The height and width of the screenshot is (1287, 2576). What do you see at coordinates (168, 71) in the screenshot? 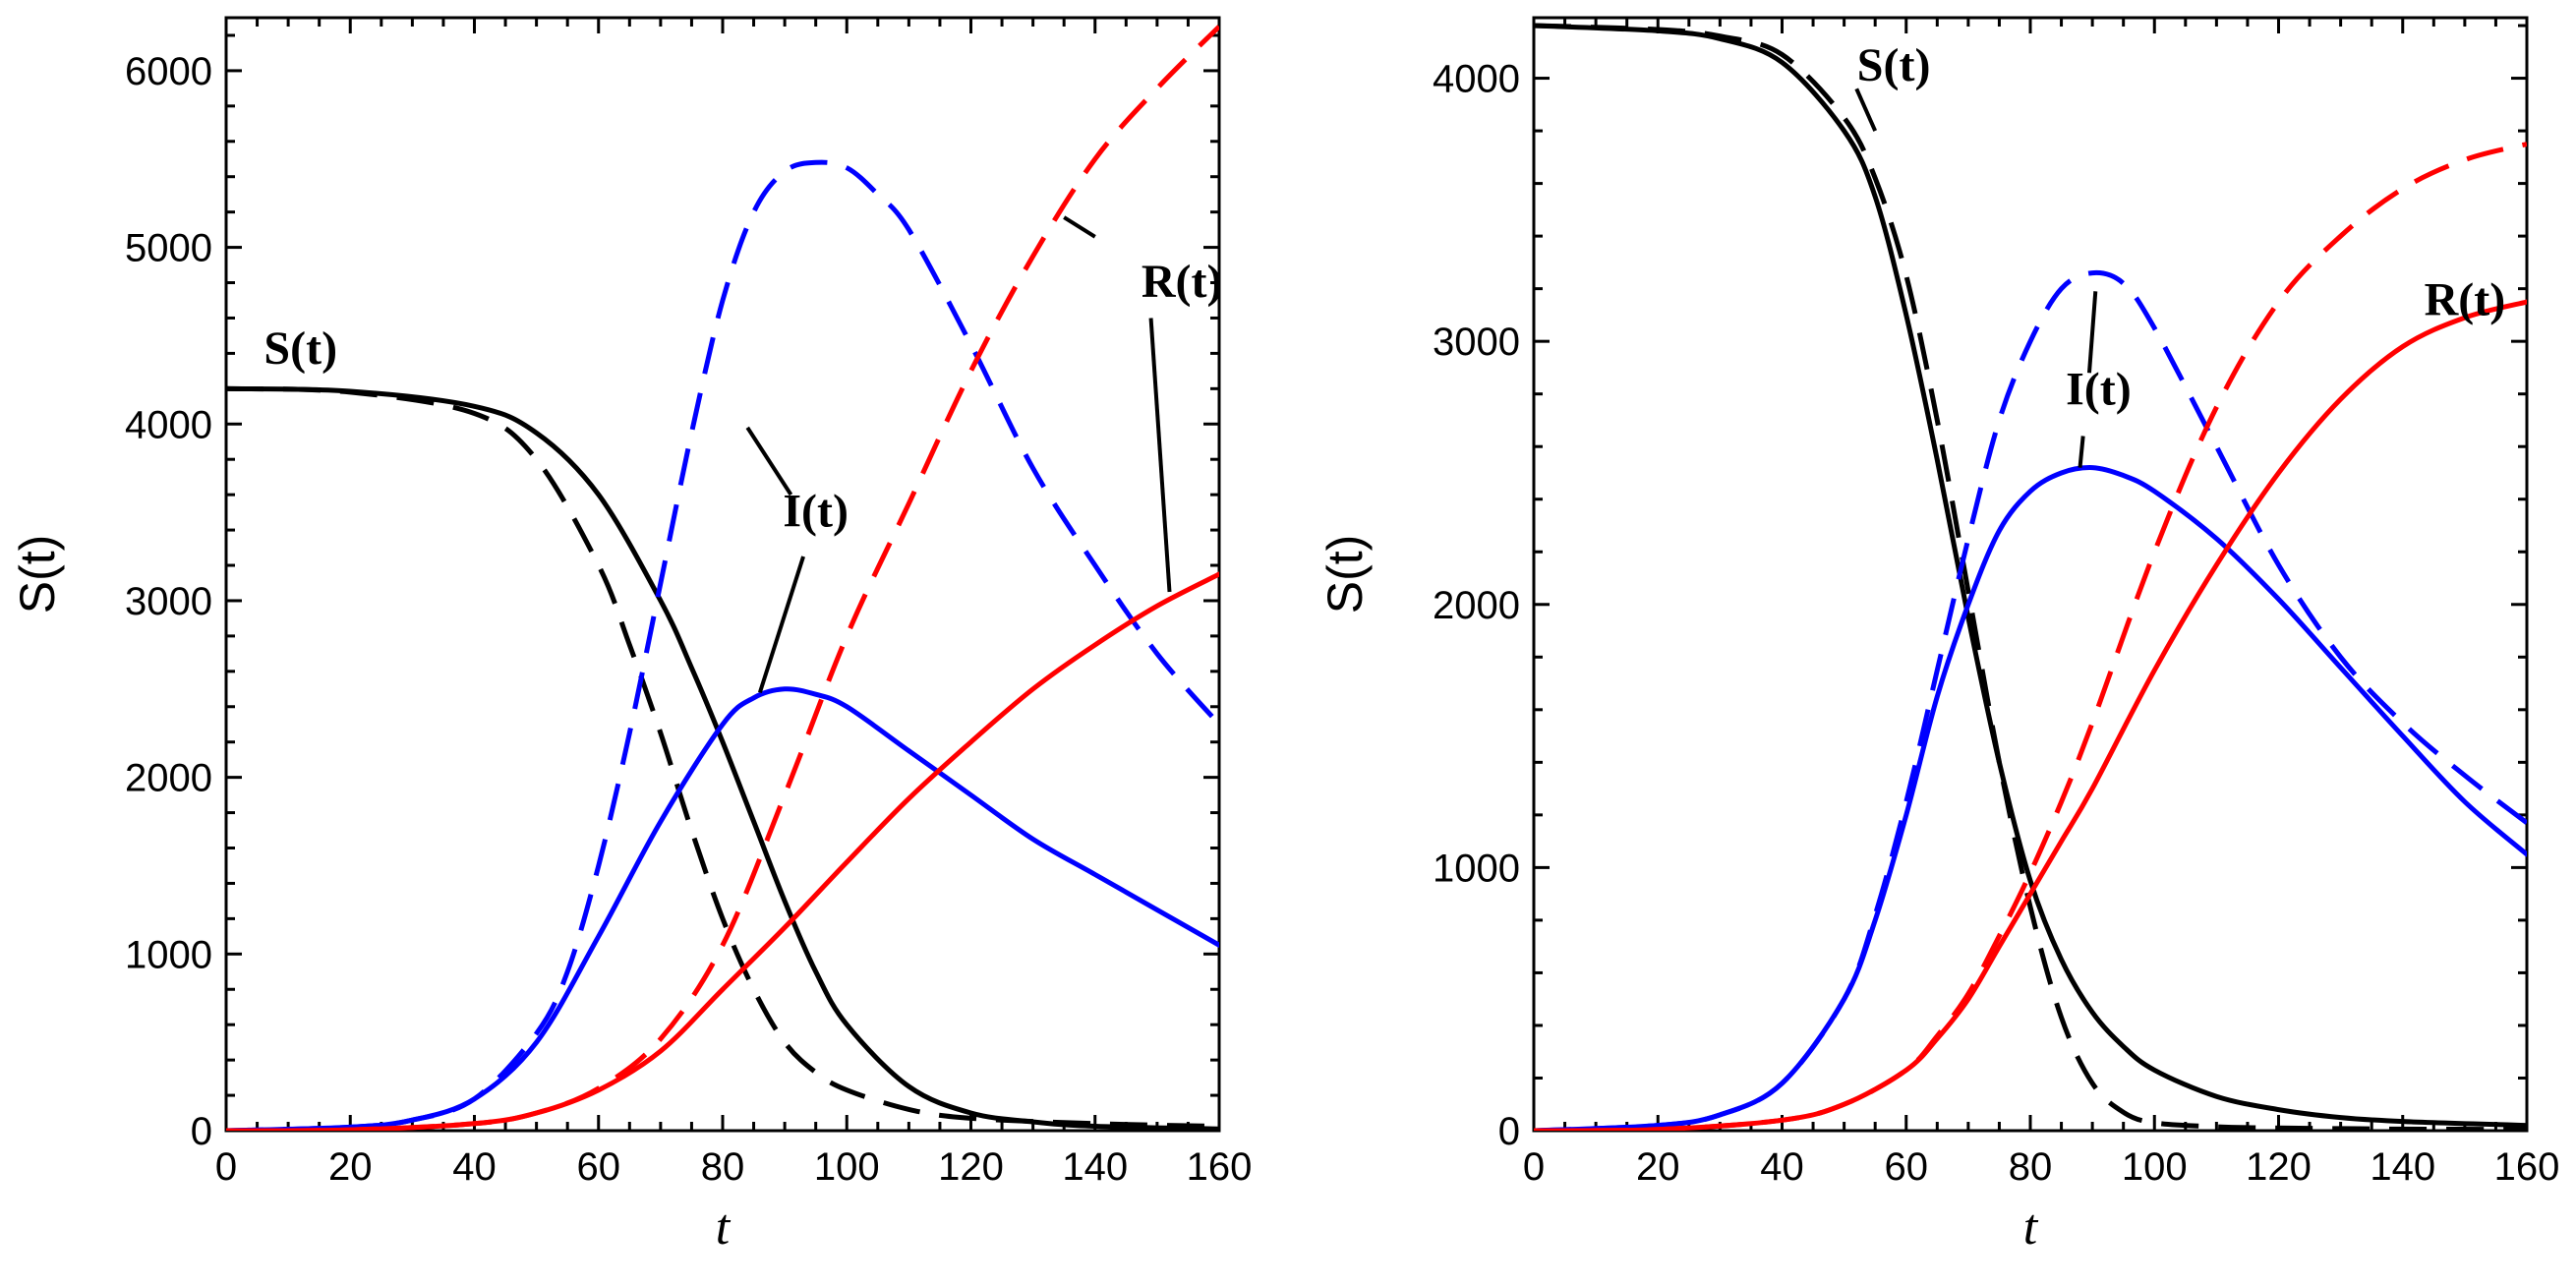
I see `y-tick-label: 6000` at bounding box center [168, 71].